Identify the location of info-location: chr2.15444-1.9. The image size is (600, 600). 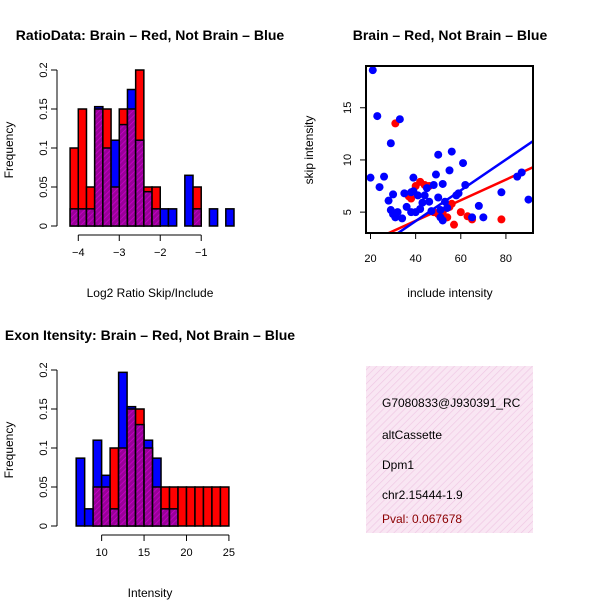
(422, 495).